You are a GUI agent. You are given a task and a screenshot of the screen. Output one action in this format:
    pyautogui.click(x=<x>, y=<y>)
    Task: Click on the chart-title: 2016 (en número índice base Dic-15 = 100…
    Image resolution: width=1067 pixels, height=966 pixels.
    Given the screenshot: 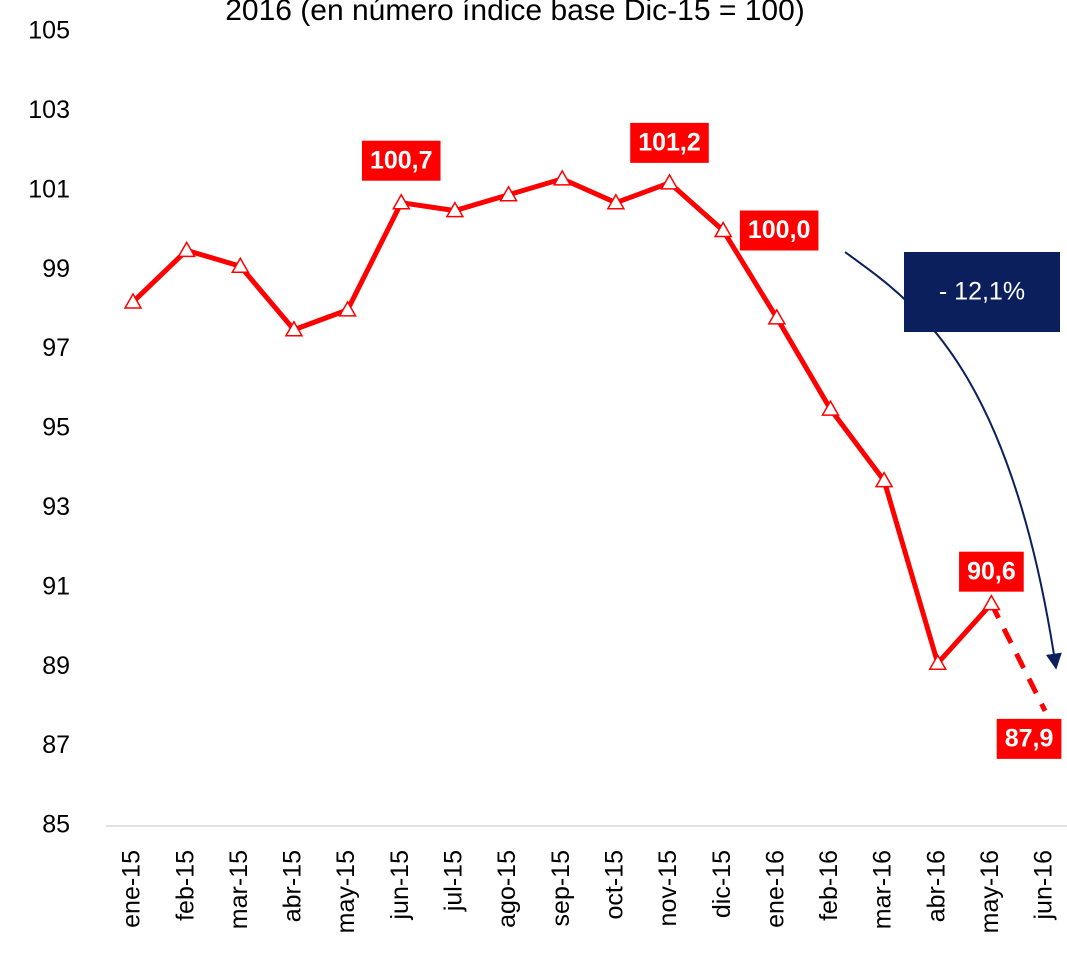 What is the action you would take?
    pyautogui.click(x=515, y=13)
    